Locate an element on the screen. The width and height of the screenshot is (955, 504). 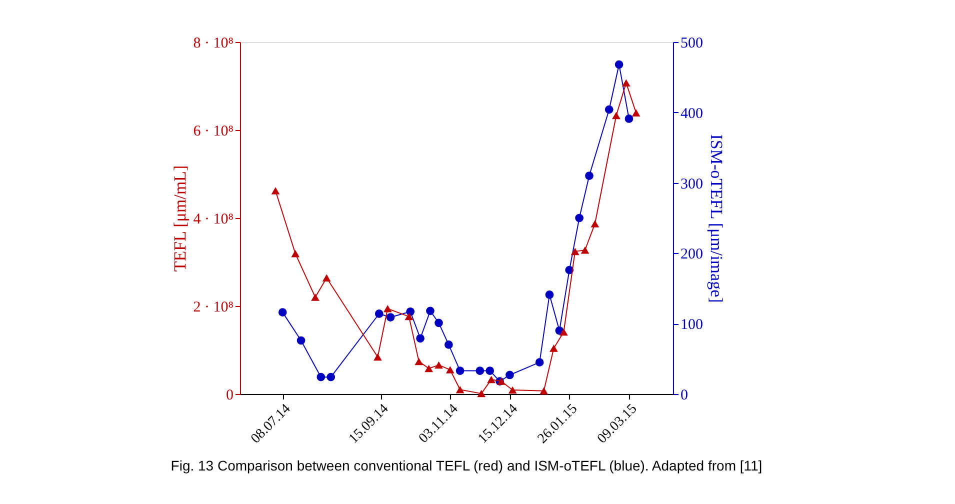
y-tick-label: 8 · 10⁸ is located at coordinates (213, 44).